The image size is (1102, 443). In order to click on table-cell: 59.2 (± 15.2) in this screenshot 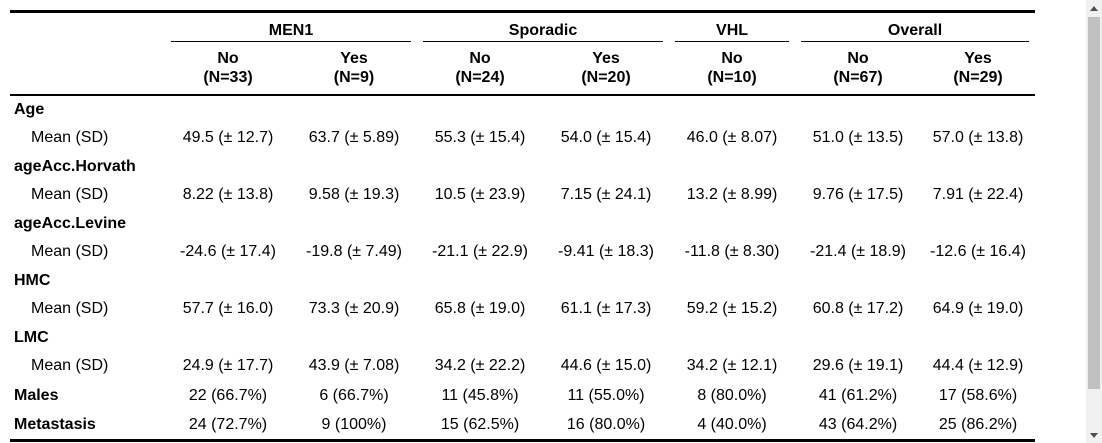, I will do `click(732, 308)`.